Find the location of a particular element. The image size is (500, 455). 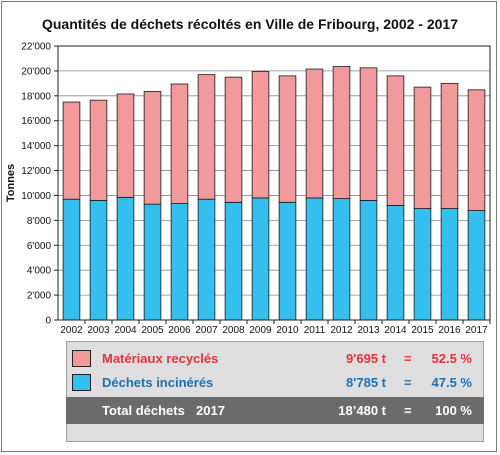

legend-row-total: Total déchets 2017 18’480 t = 100 % is located at coordinates (275, 410).